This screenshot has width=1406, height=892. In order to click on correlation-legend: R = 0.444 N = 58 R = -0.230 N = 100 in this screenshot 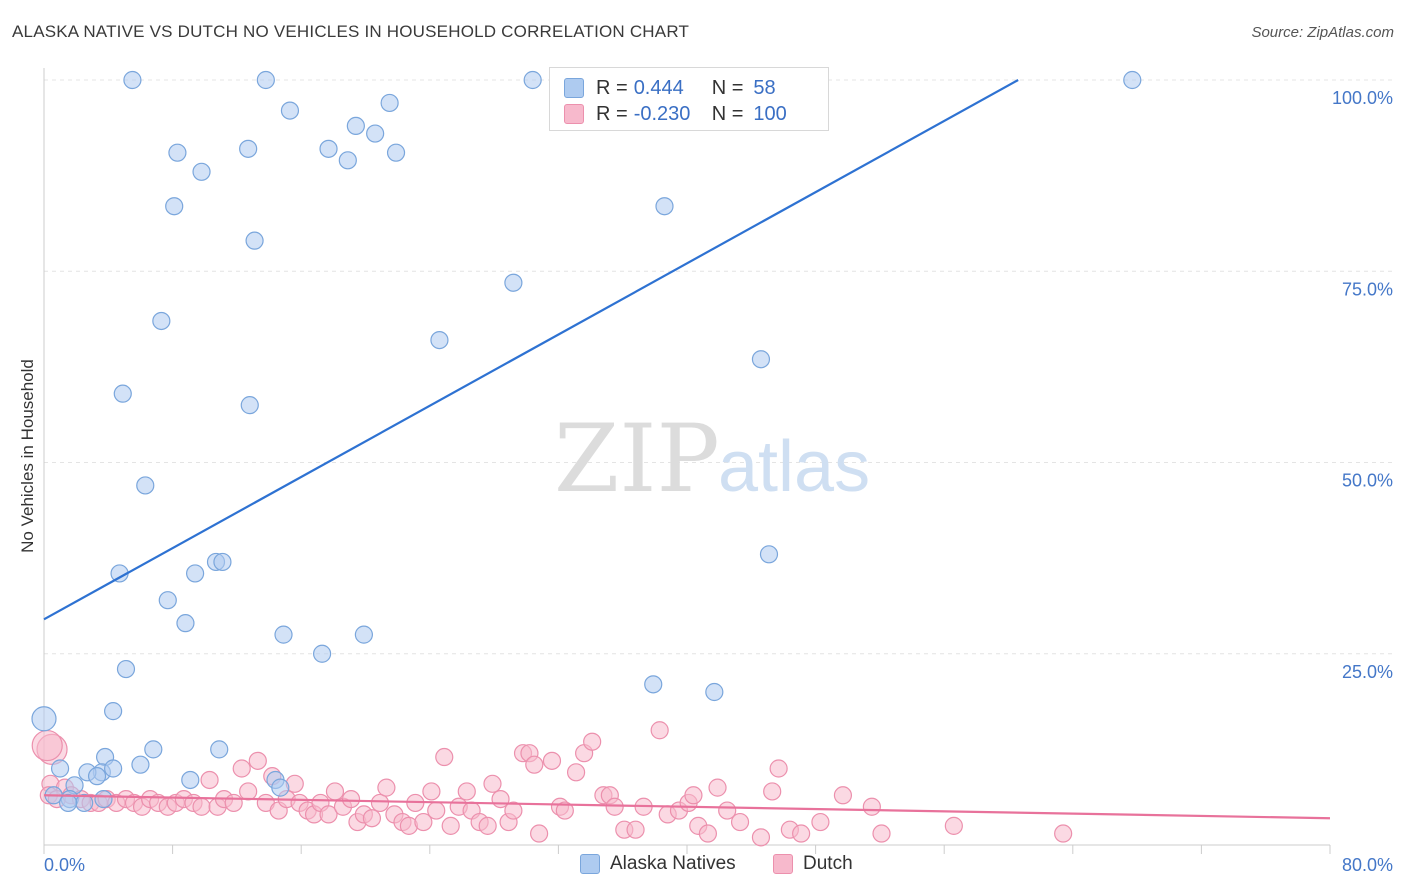, I will do `click(689, 99)`.